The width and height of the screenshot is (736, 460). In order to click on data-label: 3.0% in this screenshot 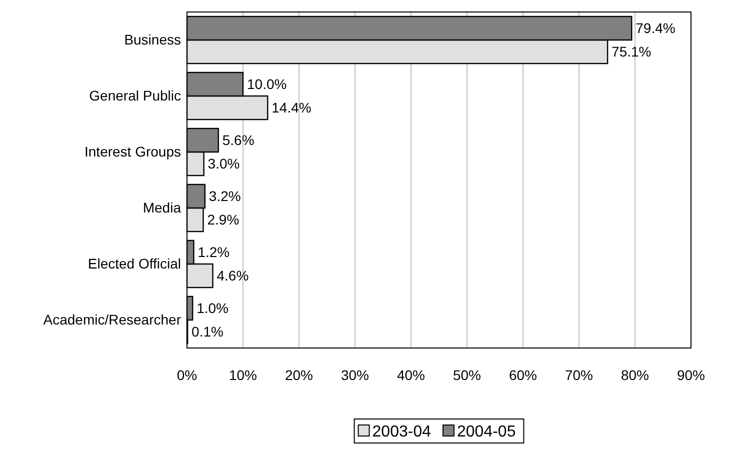, I will do `click(224, 164)`.